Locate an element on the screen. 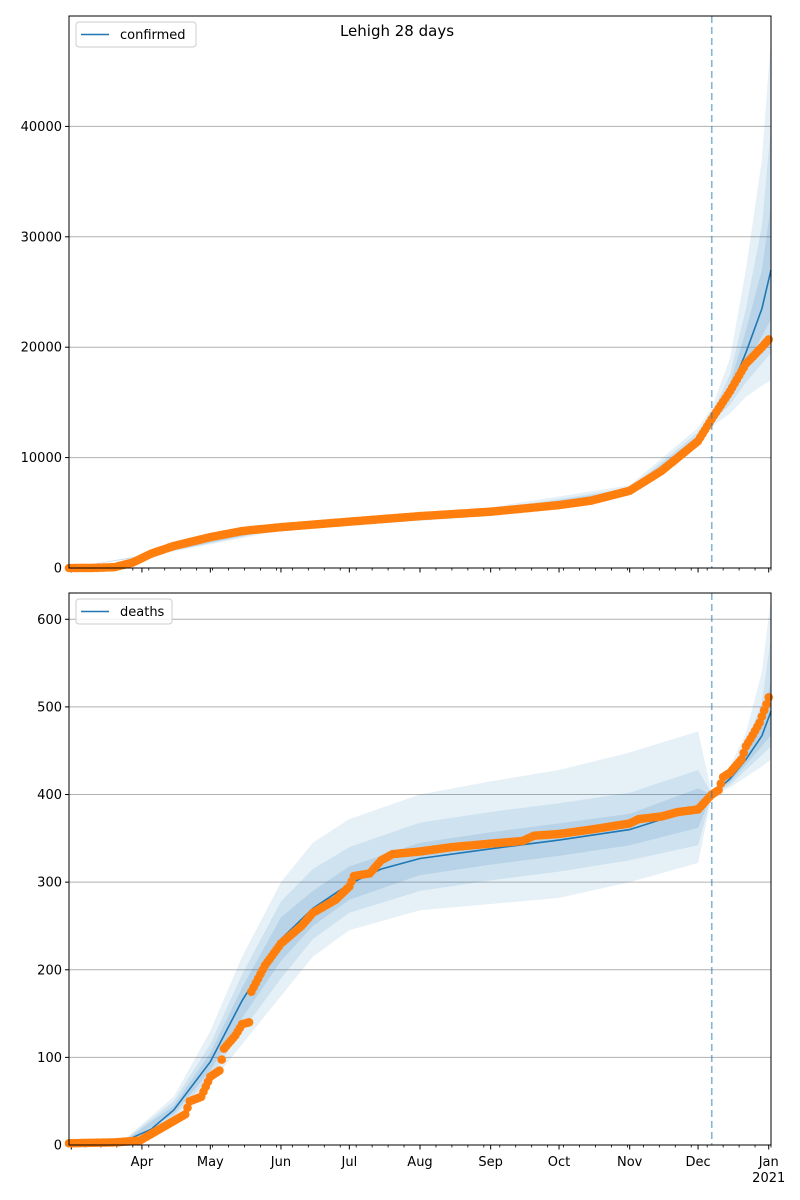 This screenshot has width=800, height=1200. x-tick-label: Oct is located at coordinates (559, 1162).